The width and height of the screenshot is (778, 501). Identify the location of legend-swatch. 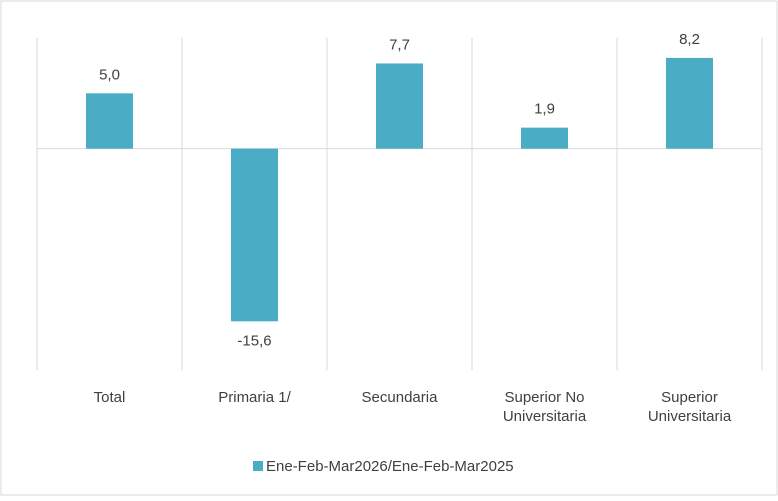
(258, 466).